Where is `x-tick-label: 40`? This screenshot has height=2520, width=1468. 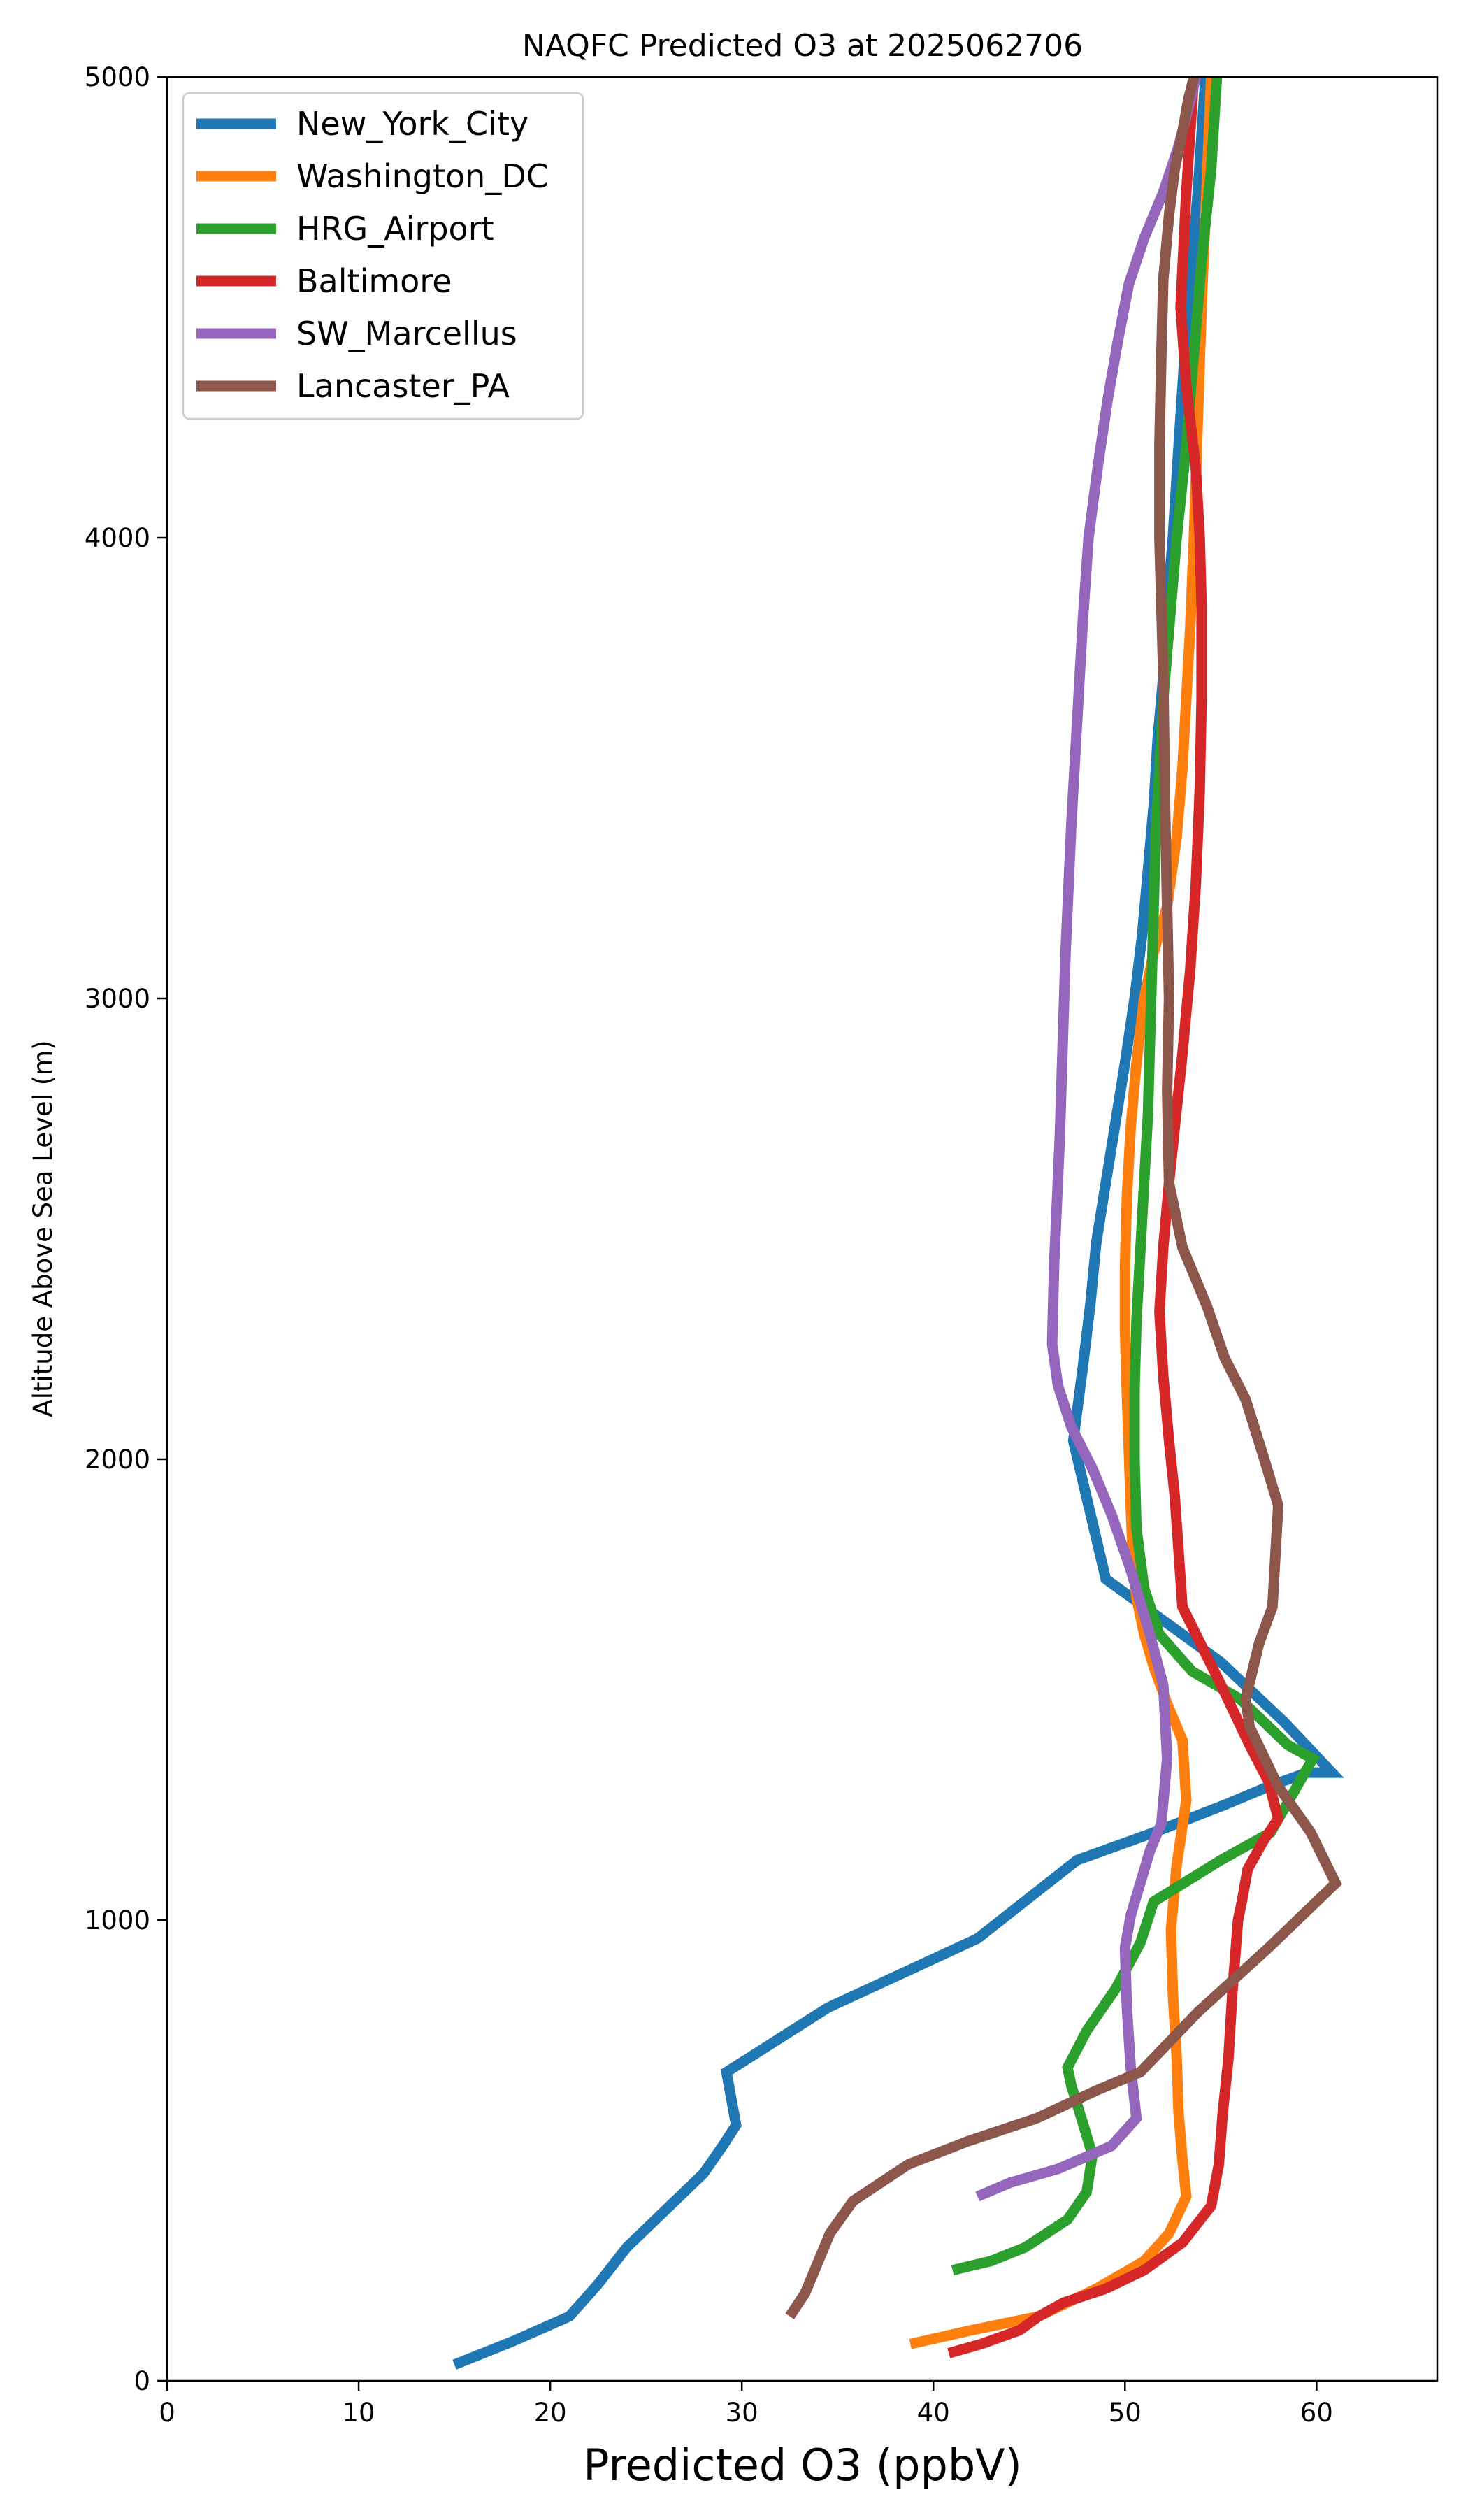 x-tick-label: 40 is located at coordinates (933, 2413).